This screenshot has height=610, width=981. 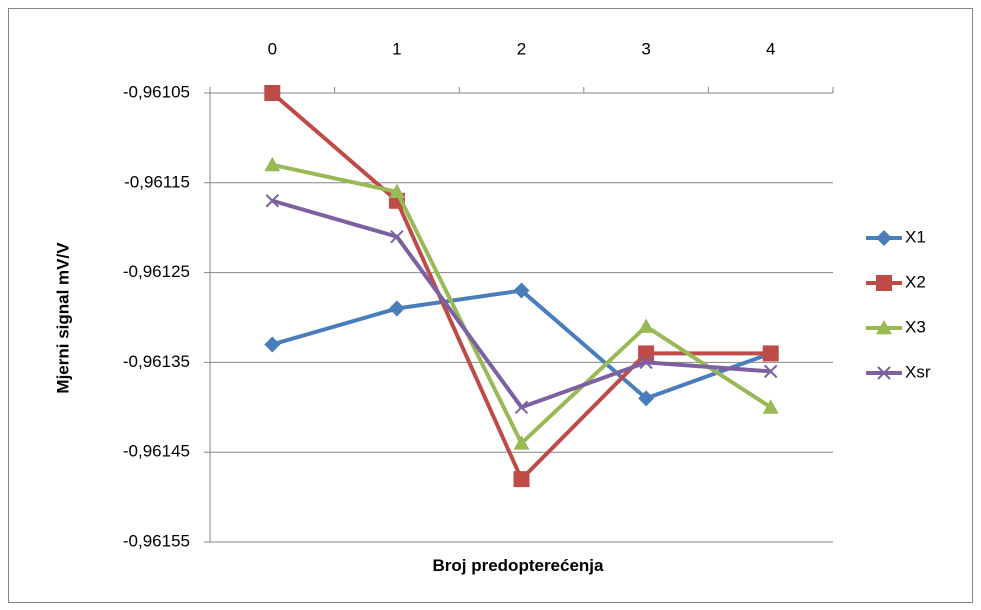 What do you see at coordinates (915, 236) in the screenshot?
I see `legend-label: X1` at bounding box center [915, 236].